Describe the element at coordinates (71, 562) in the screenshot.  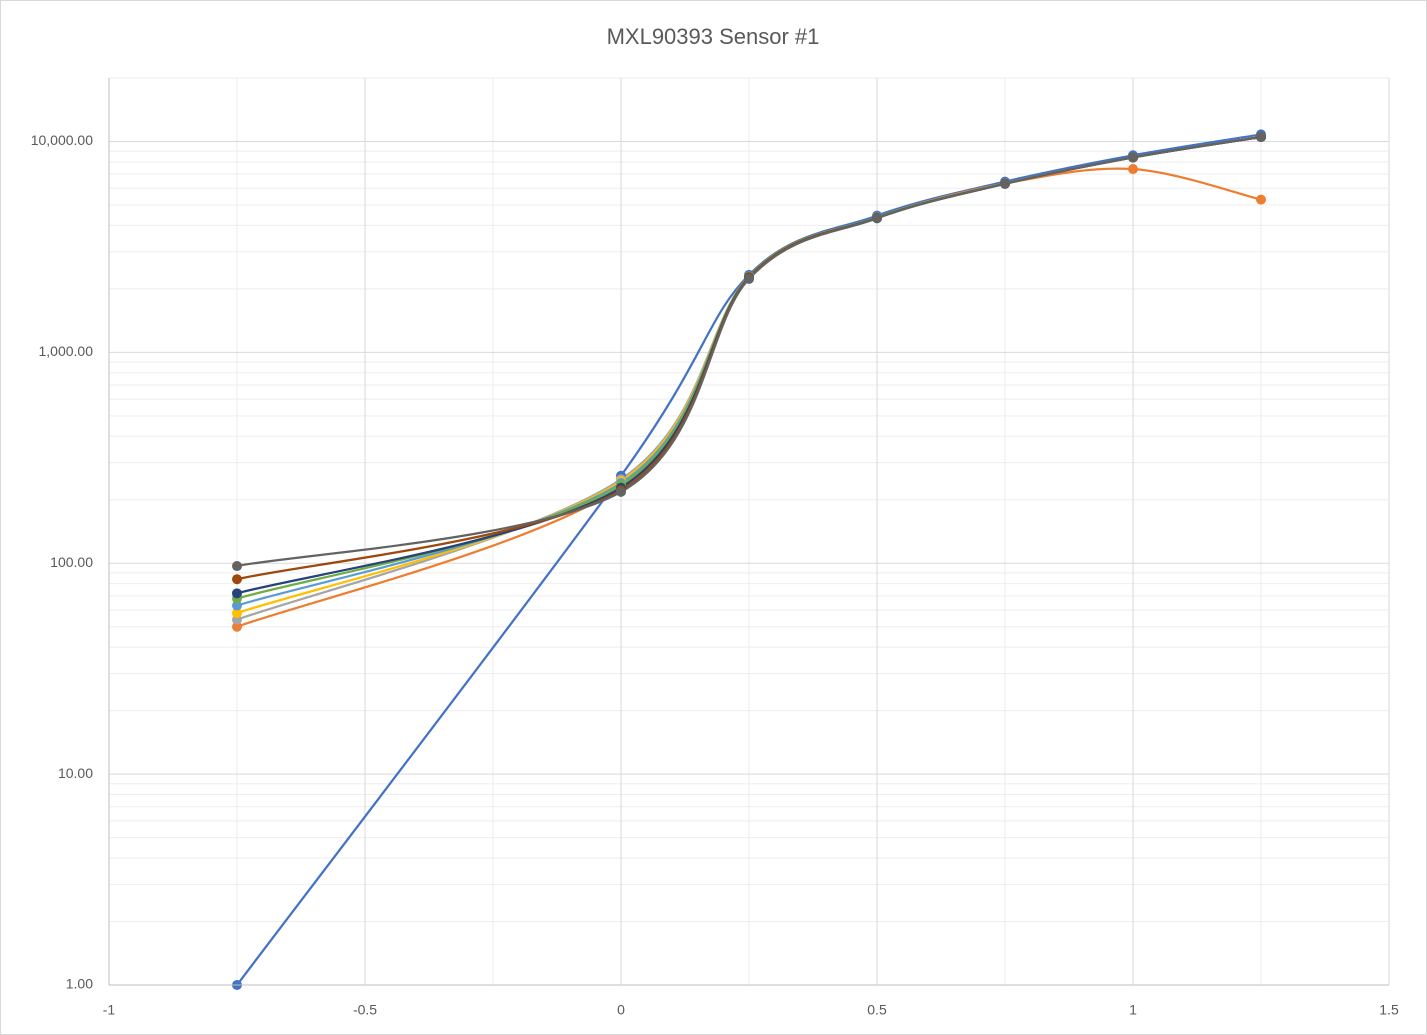
I see `y-tick-label: 100.00` at that location.